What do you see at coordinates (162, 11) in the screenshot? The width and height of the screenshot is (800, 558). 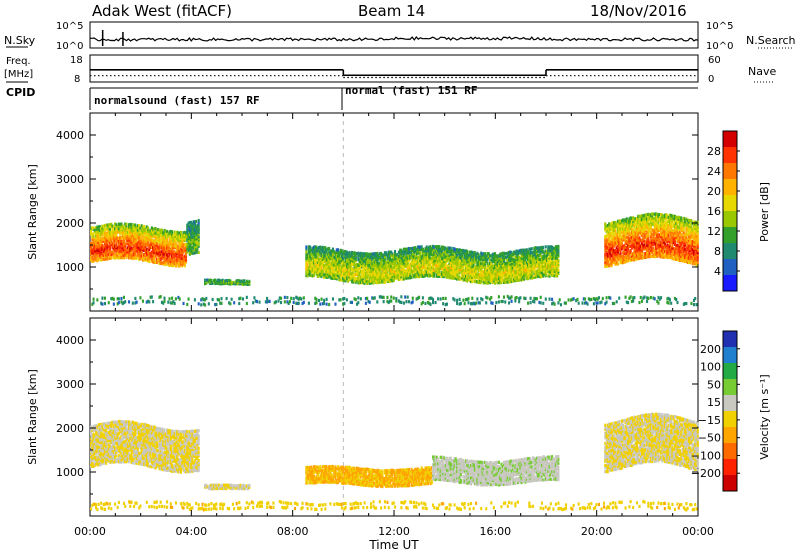 I see `radar-title: Adak West (fitACF)` at bounding box center [162, 11].